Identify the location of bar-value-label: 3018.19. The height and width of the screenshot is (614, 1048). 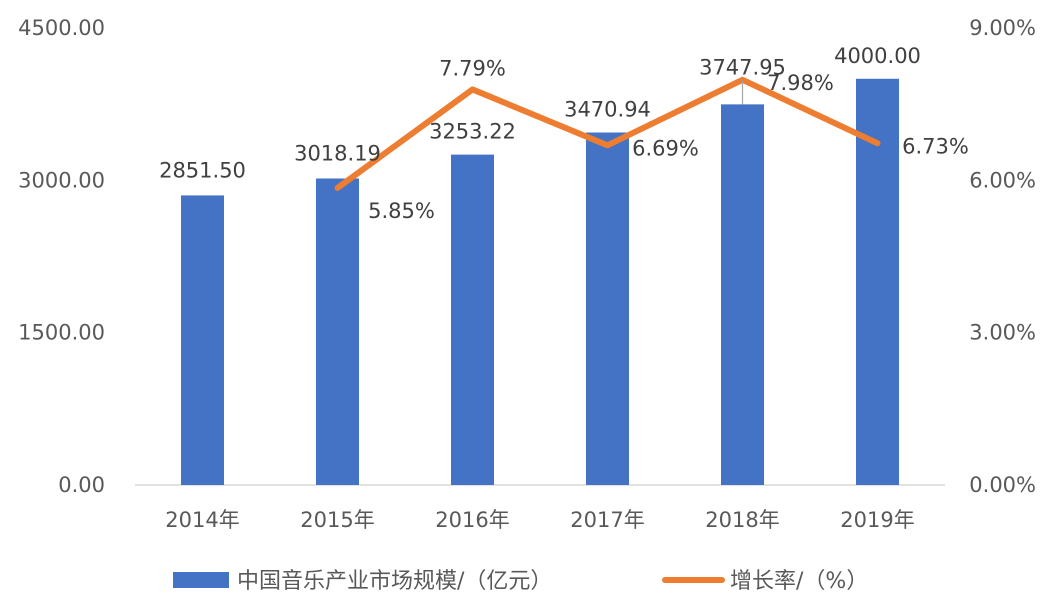
(337, 153).